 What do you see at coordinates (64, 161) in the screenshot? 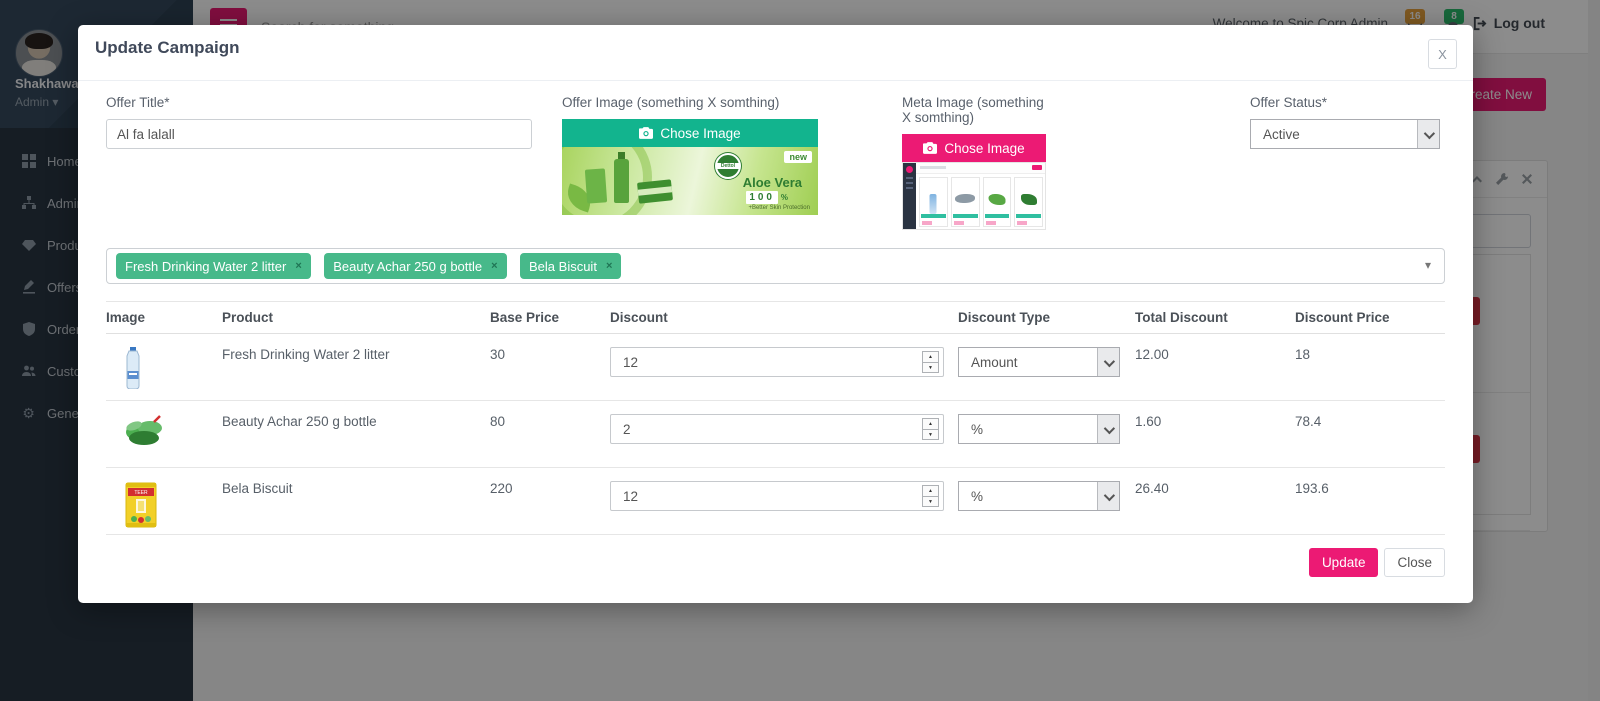
I see `sidebar-item-label: Home` at bounding box center [64, 161].